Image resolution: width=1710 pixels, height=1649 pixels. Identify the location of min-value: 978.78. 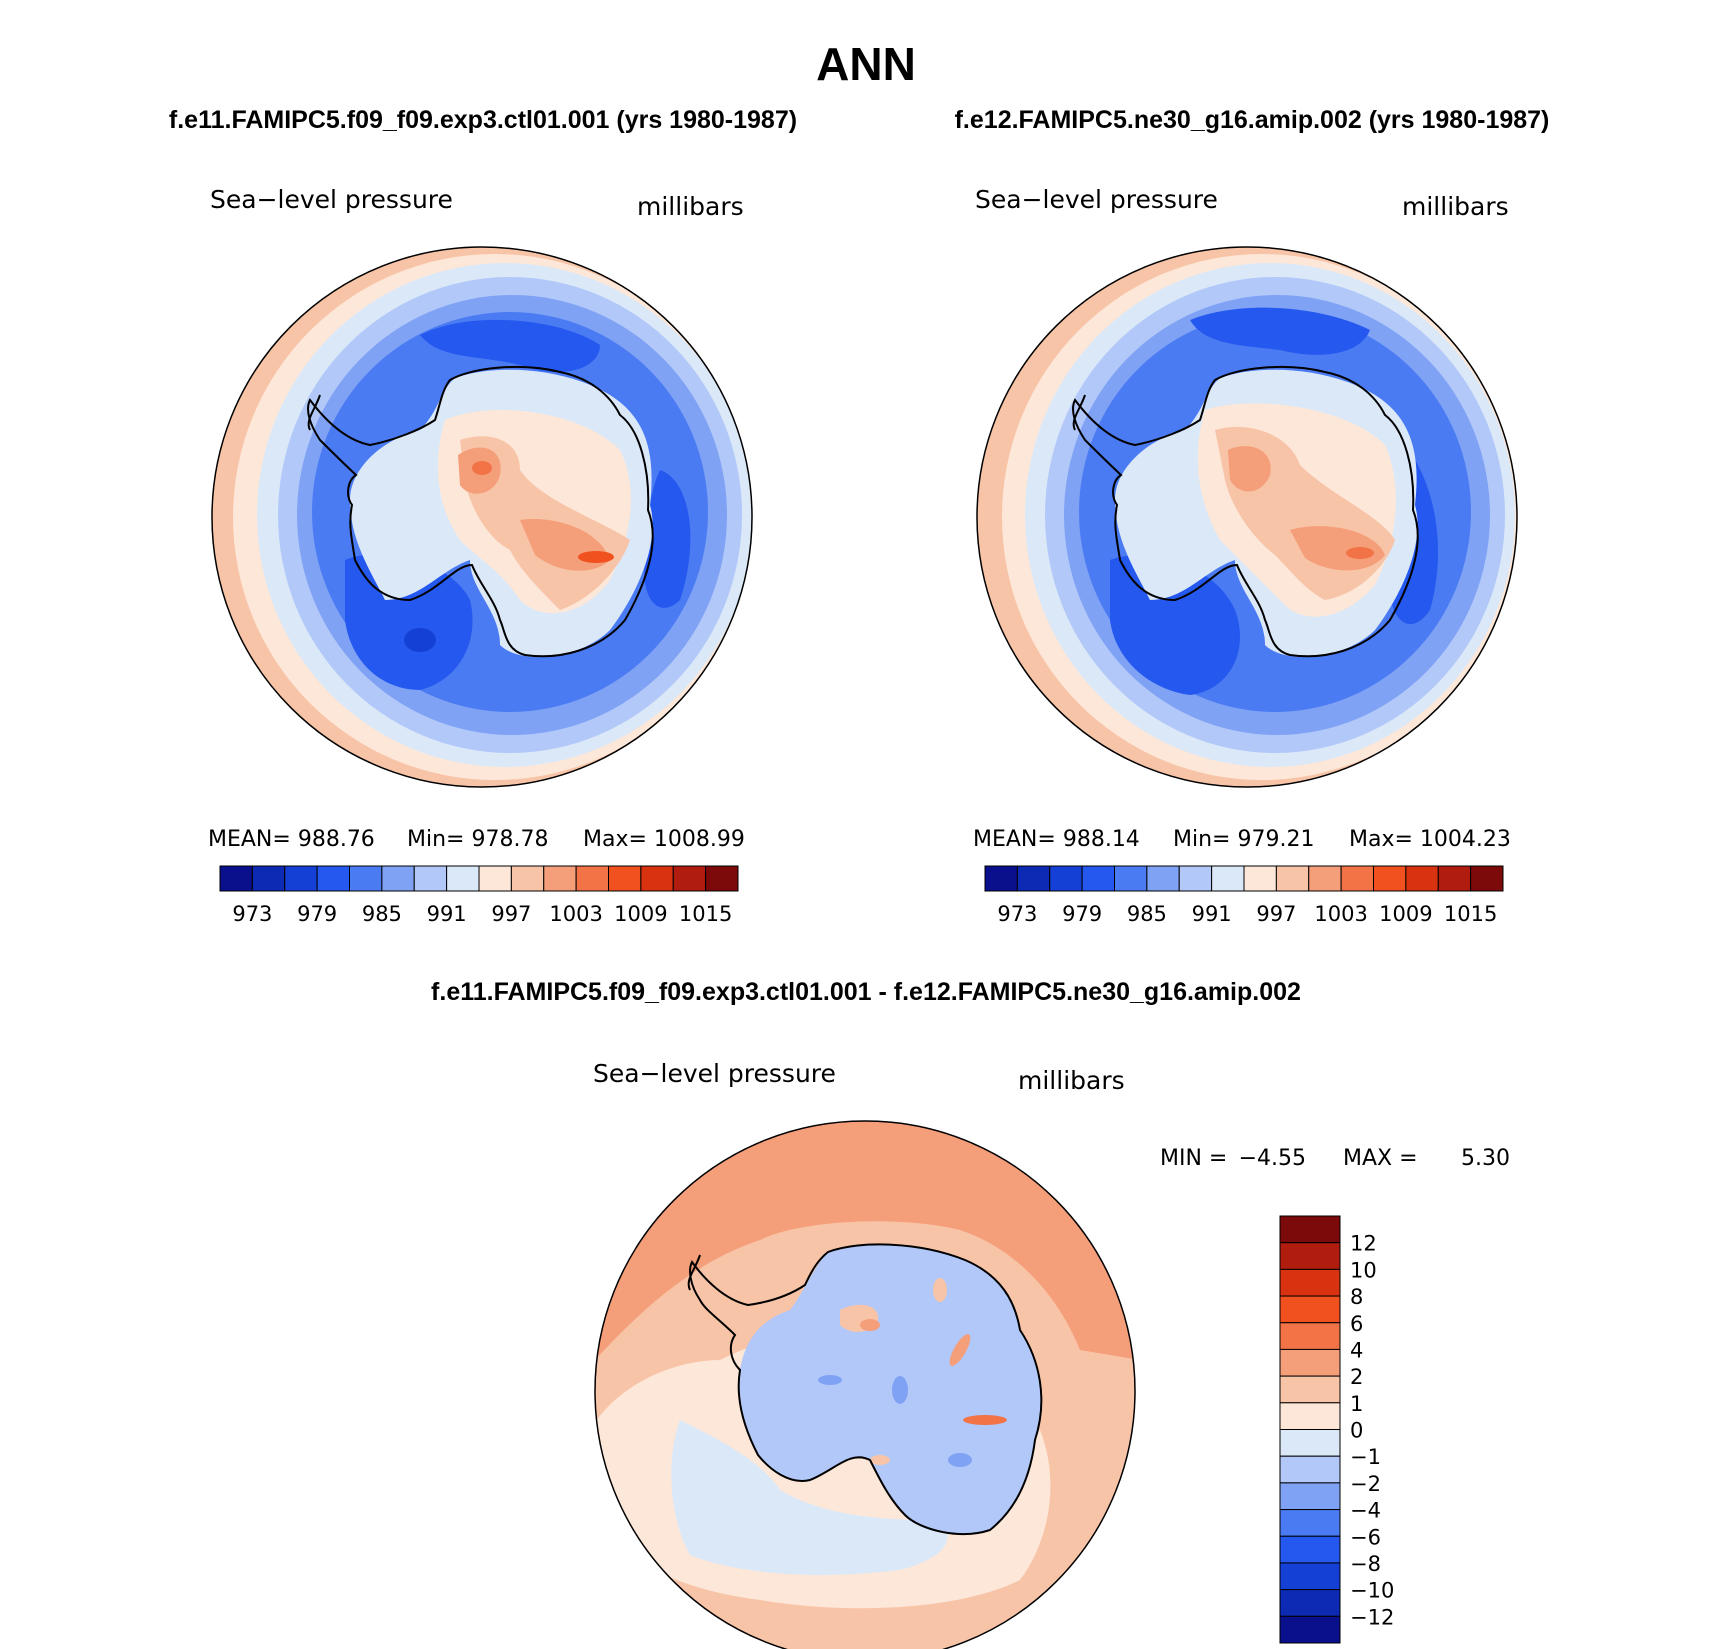
(509, 839).